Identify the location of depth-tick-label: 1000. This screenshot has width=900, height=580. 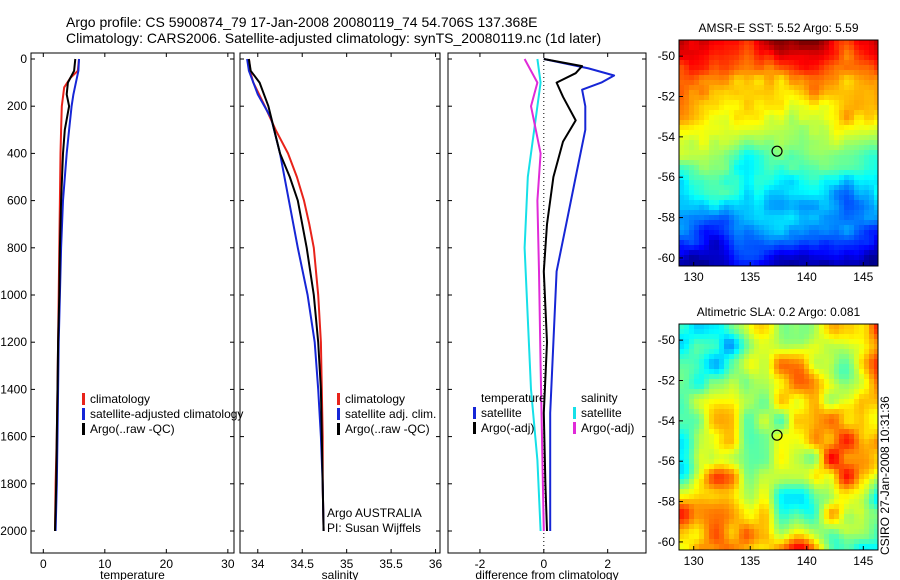
(13, 295).